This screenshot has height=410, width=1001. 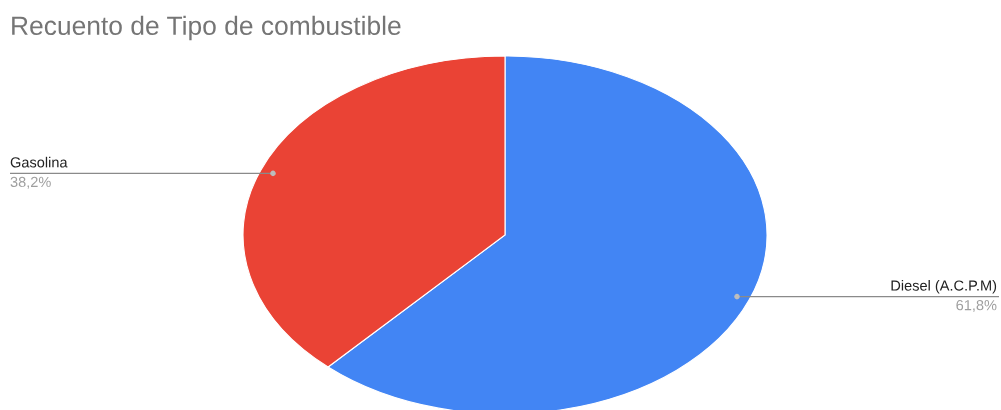 What do you see at coordinates (206, 28) in the screenshot?
I see `chart-title: Recuento de Tipo de combustible` at bounding box center [206, 28].